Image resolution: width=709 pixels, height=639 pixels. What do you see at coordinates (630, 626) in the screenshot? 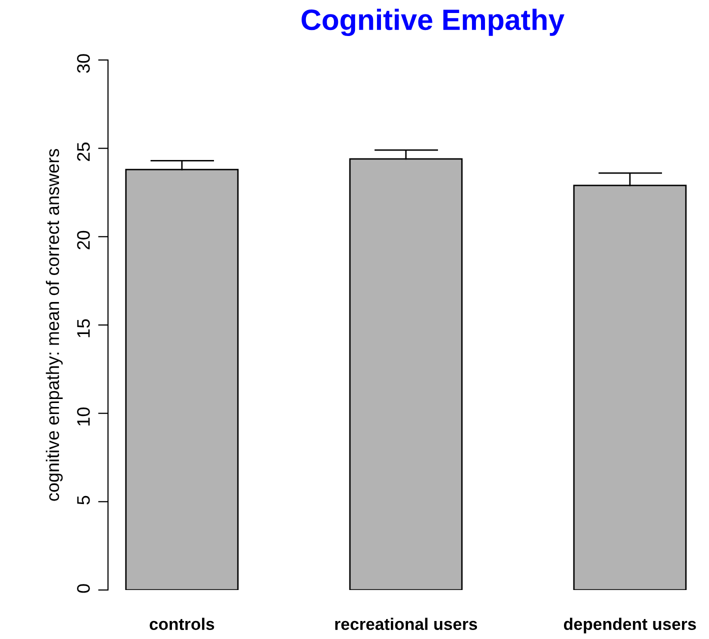
I see `x-tick-label: dependent users` at bounding box center [630, 626].